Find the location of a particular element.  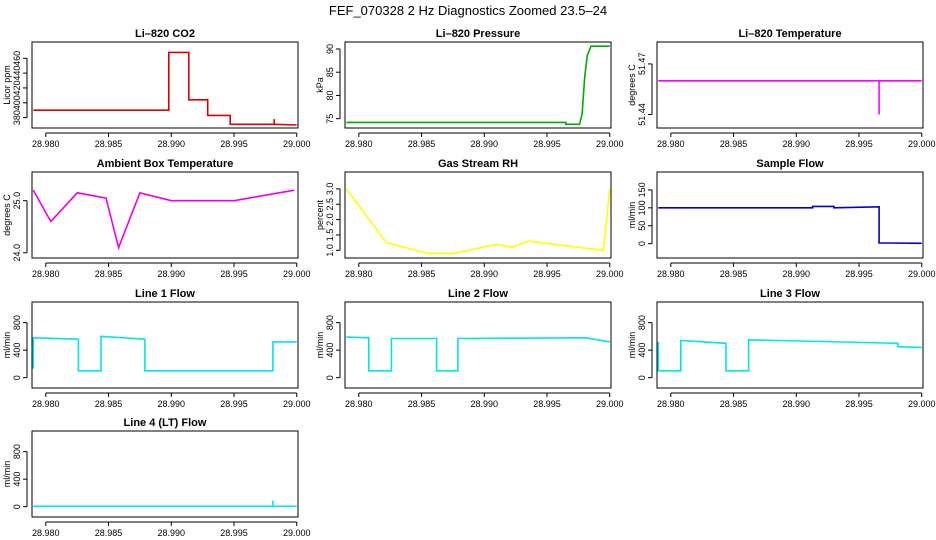

panel-title: Ambient Box Temperature is located at coordinates (165, 164).